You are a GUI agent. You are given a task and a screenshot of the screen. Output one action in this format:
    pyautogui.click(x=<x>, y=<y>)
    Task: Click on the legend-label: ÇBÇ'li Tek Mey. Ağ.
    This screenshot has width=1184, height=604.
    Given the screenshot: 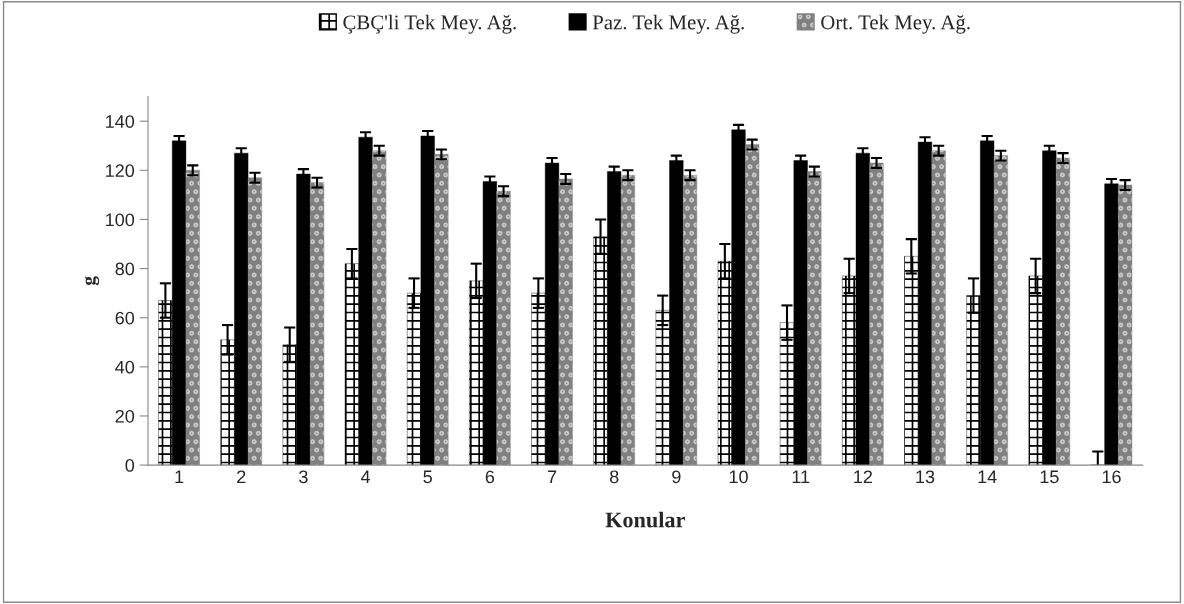 What is the action you would take?
    pyautogui.click(x=429, y=24)
    